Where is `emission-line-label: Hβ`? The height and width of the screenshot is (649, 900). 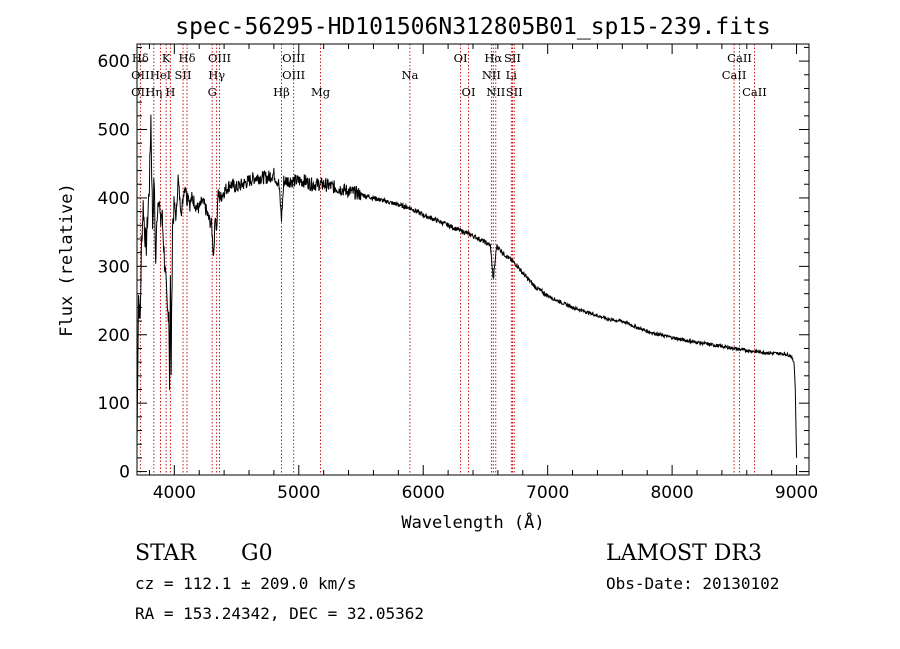
emission-line-label: Hβ is located at coordinates (281, 92).